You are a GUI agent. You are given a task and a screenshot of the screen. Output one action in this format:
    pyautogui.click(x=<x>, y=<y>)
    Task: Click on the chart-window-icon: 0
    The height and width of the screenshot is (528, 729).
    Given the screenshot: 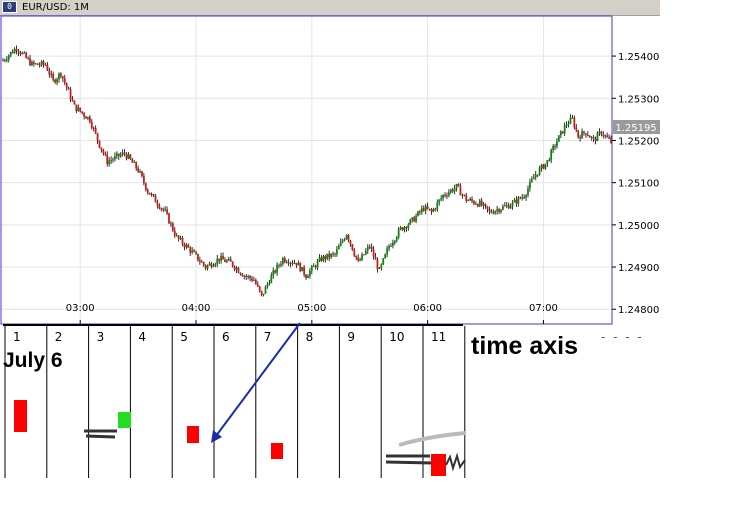 What is the action you would take?
    pyautogui.click(x=9, y=7)
    